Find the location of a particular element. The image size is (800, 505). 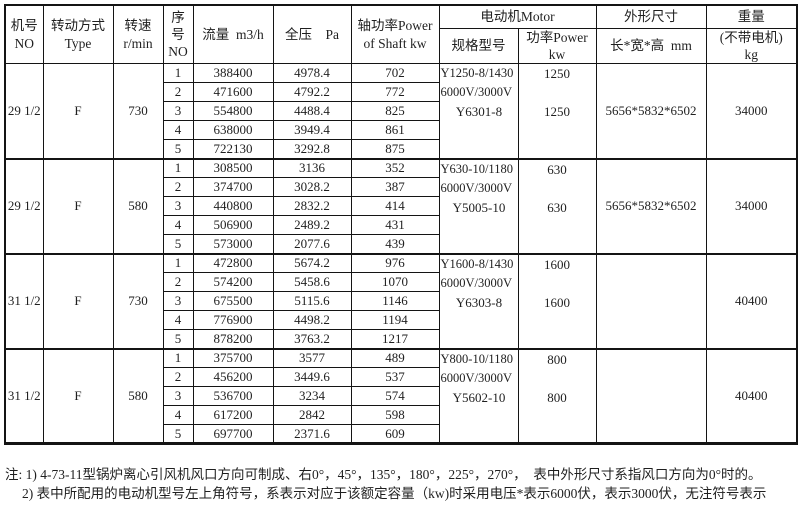

motor-power-1: 1250 is located at coordinates (557, 74).